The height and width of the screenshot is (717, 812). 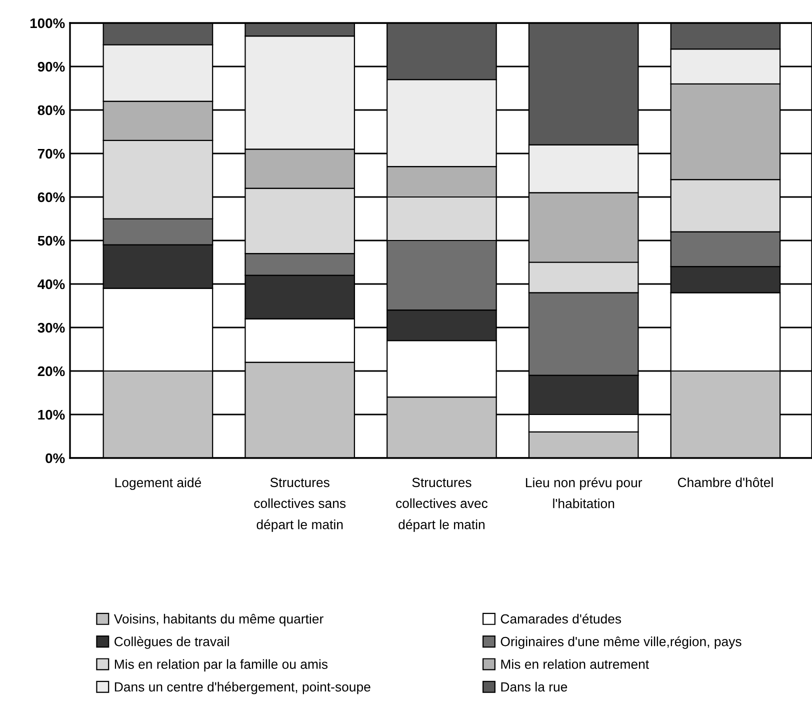 I want to click on y-tick-label: 20%, so click(x=51, y=371).